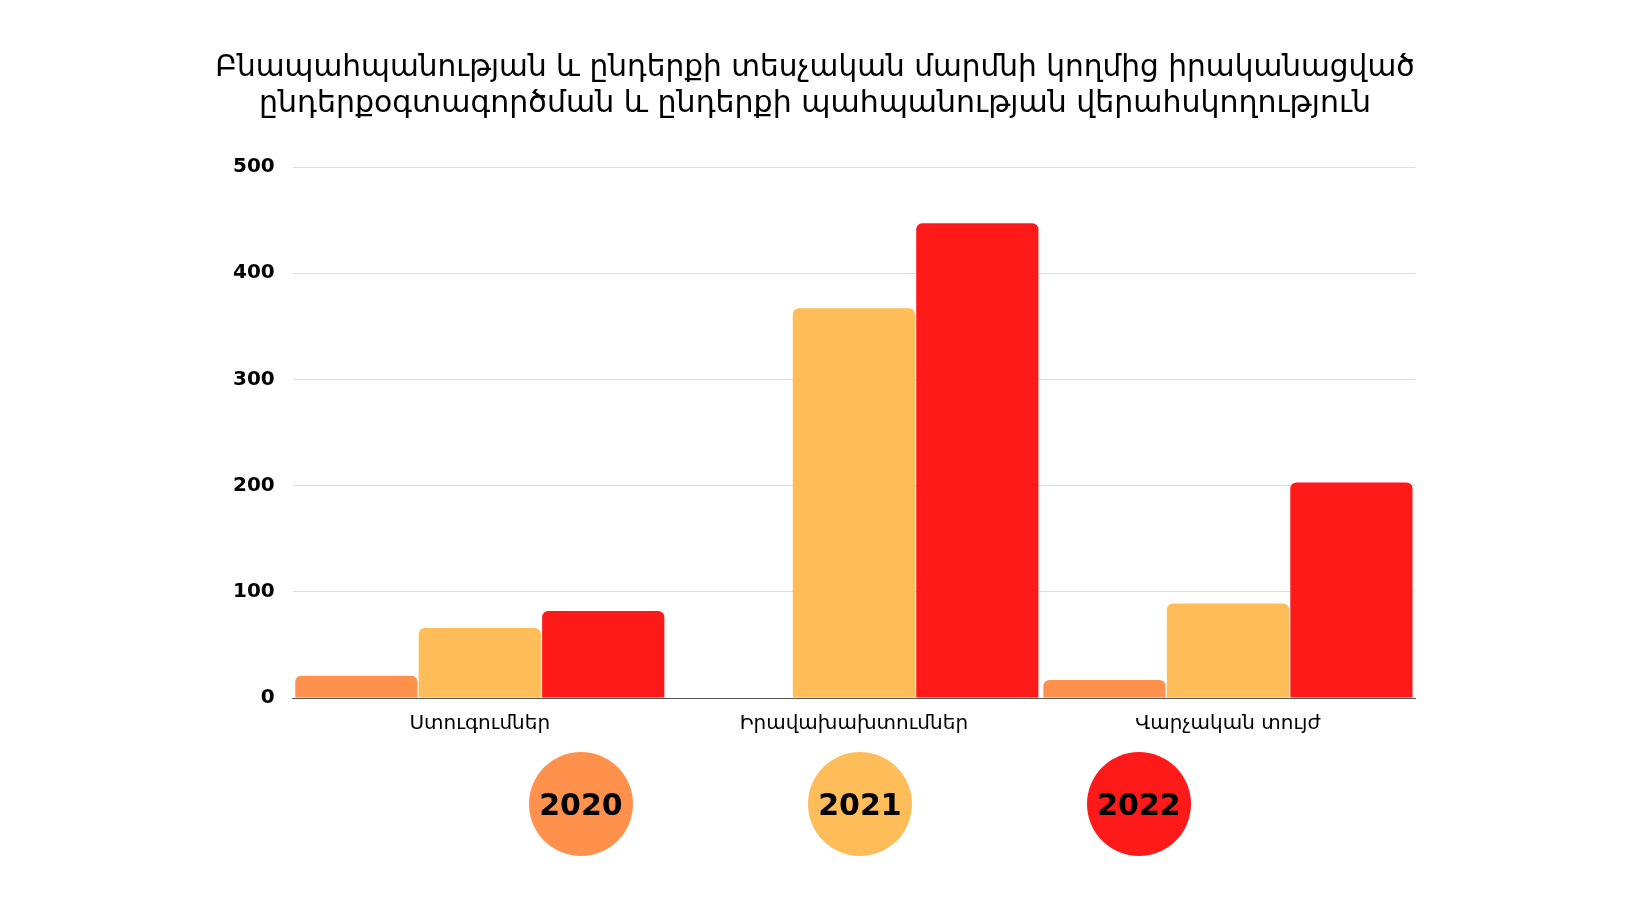 The width and height of the screenshot is (1640, 924). Describe the element at coordinates (254, 165) in the screenshot. I see `y-tick-label: 500` at that location.